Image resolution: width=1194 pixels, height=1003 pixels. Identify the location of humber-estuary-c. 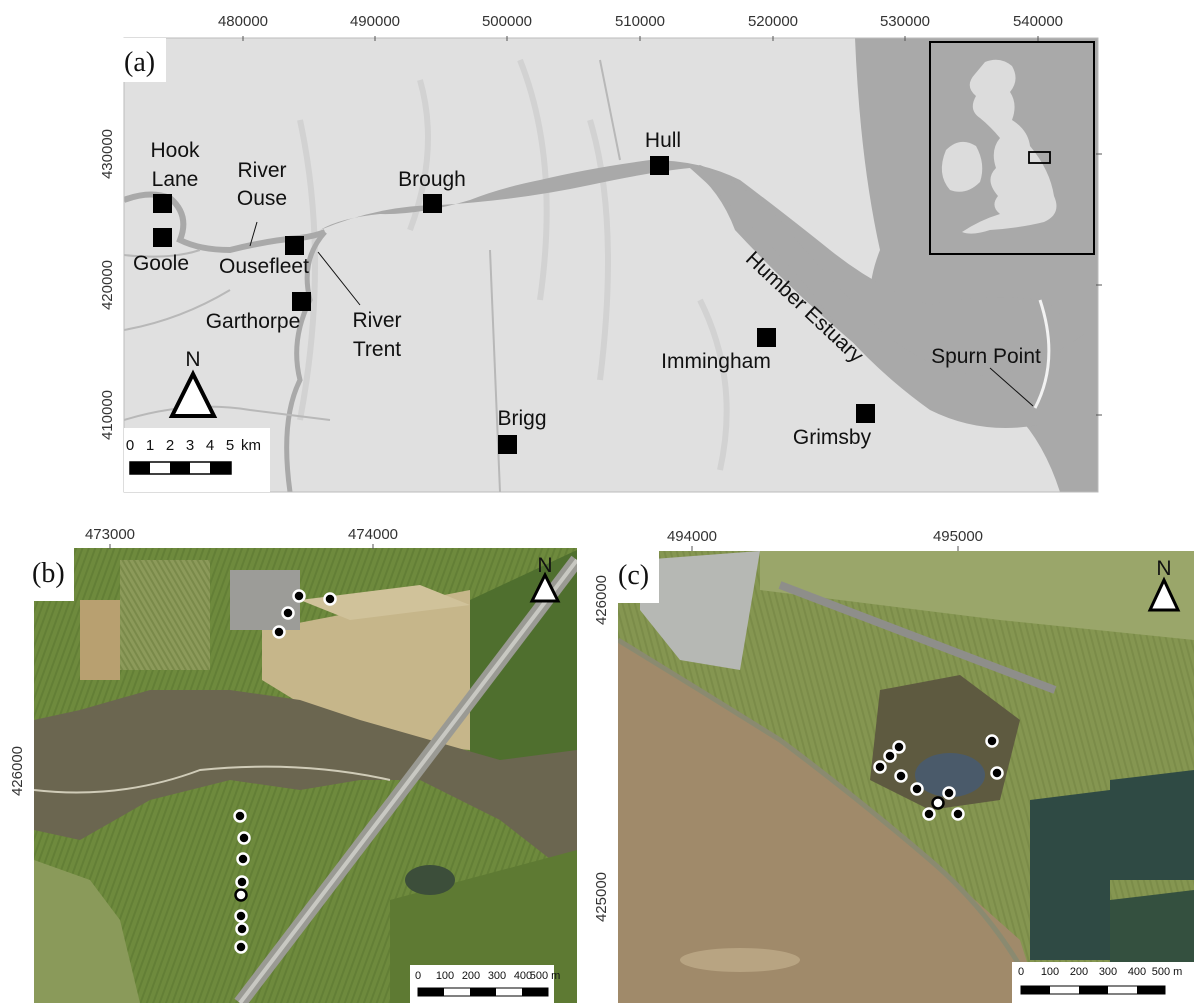
(829, 821).